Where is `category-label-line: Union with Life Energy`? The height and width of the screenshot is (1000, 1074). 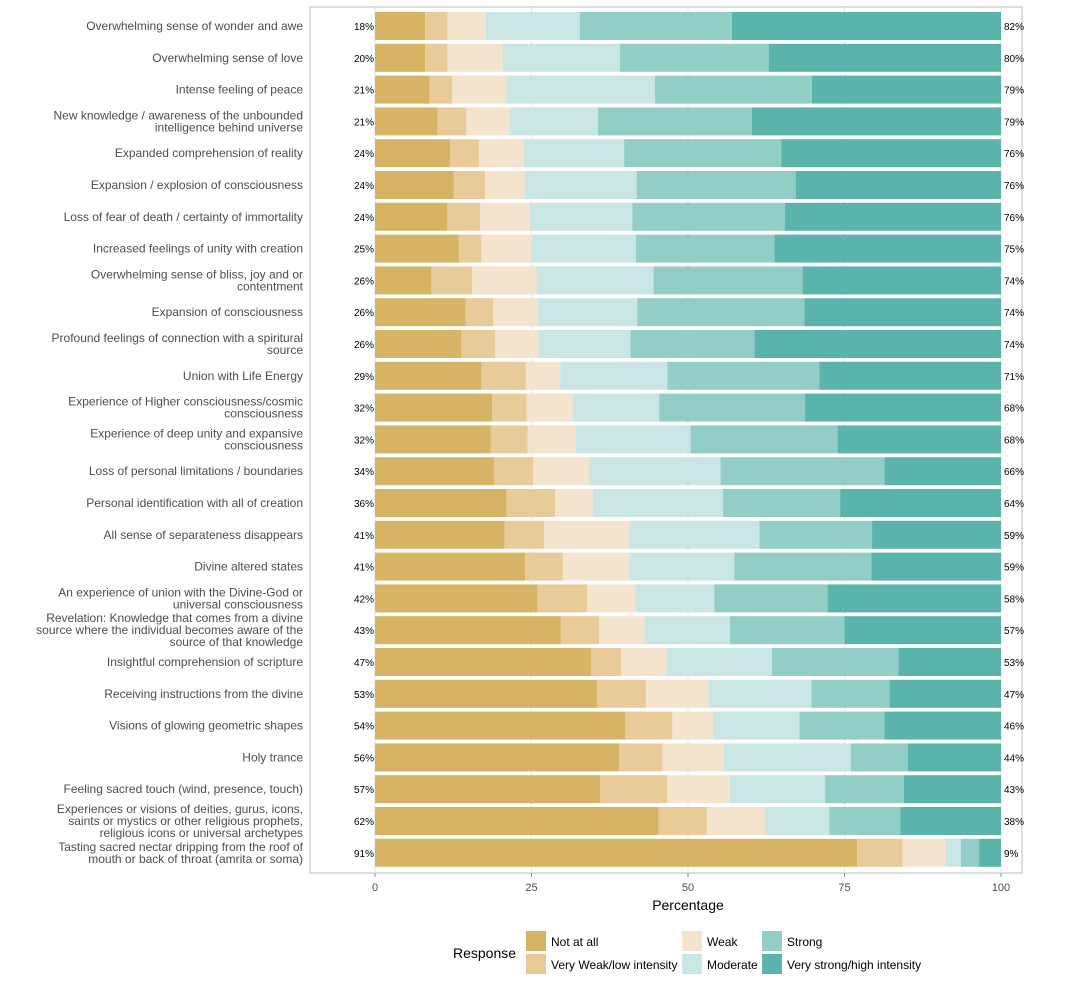
category-label-line: Union with Life Energy is located at coordinates (243, 376).